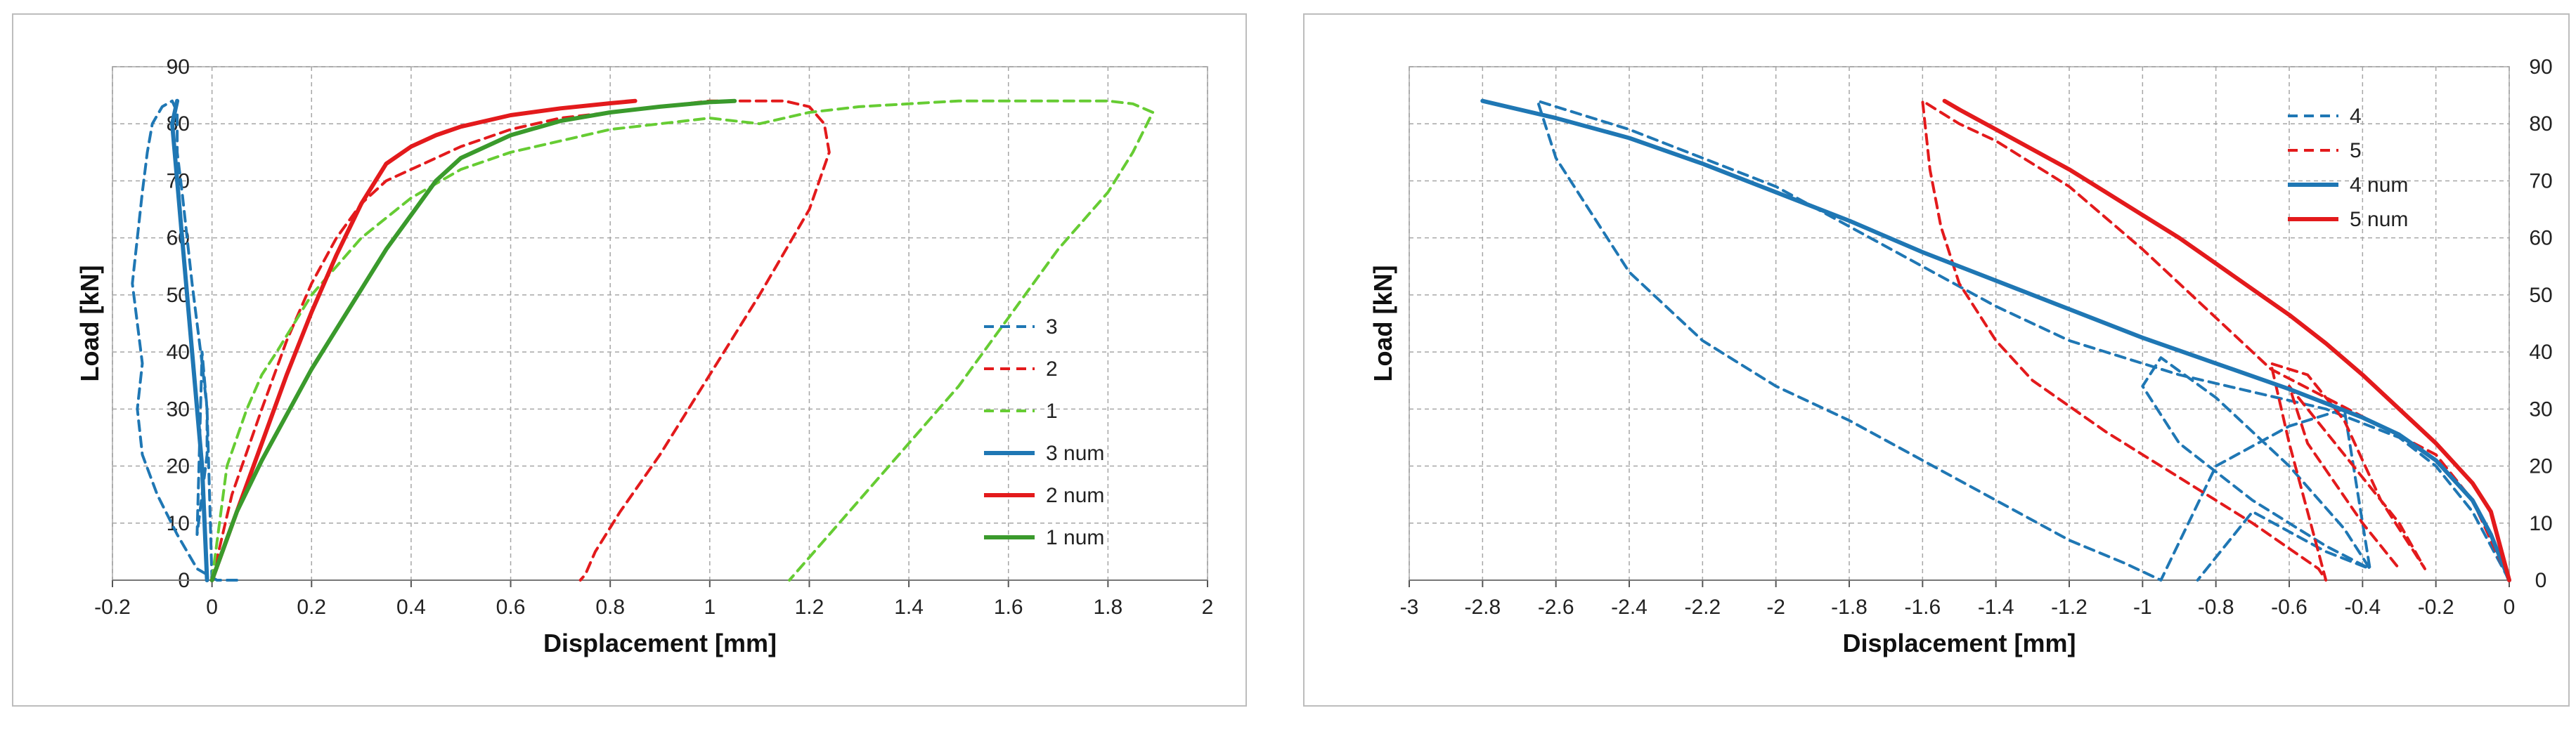 Image resolution: width=2576 pixels, height=734 pixels. I want to click on chart1-ylabel: Load [kN], so click(1382, 324).